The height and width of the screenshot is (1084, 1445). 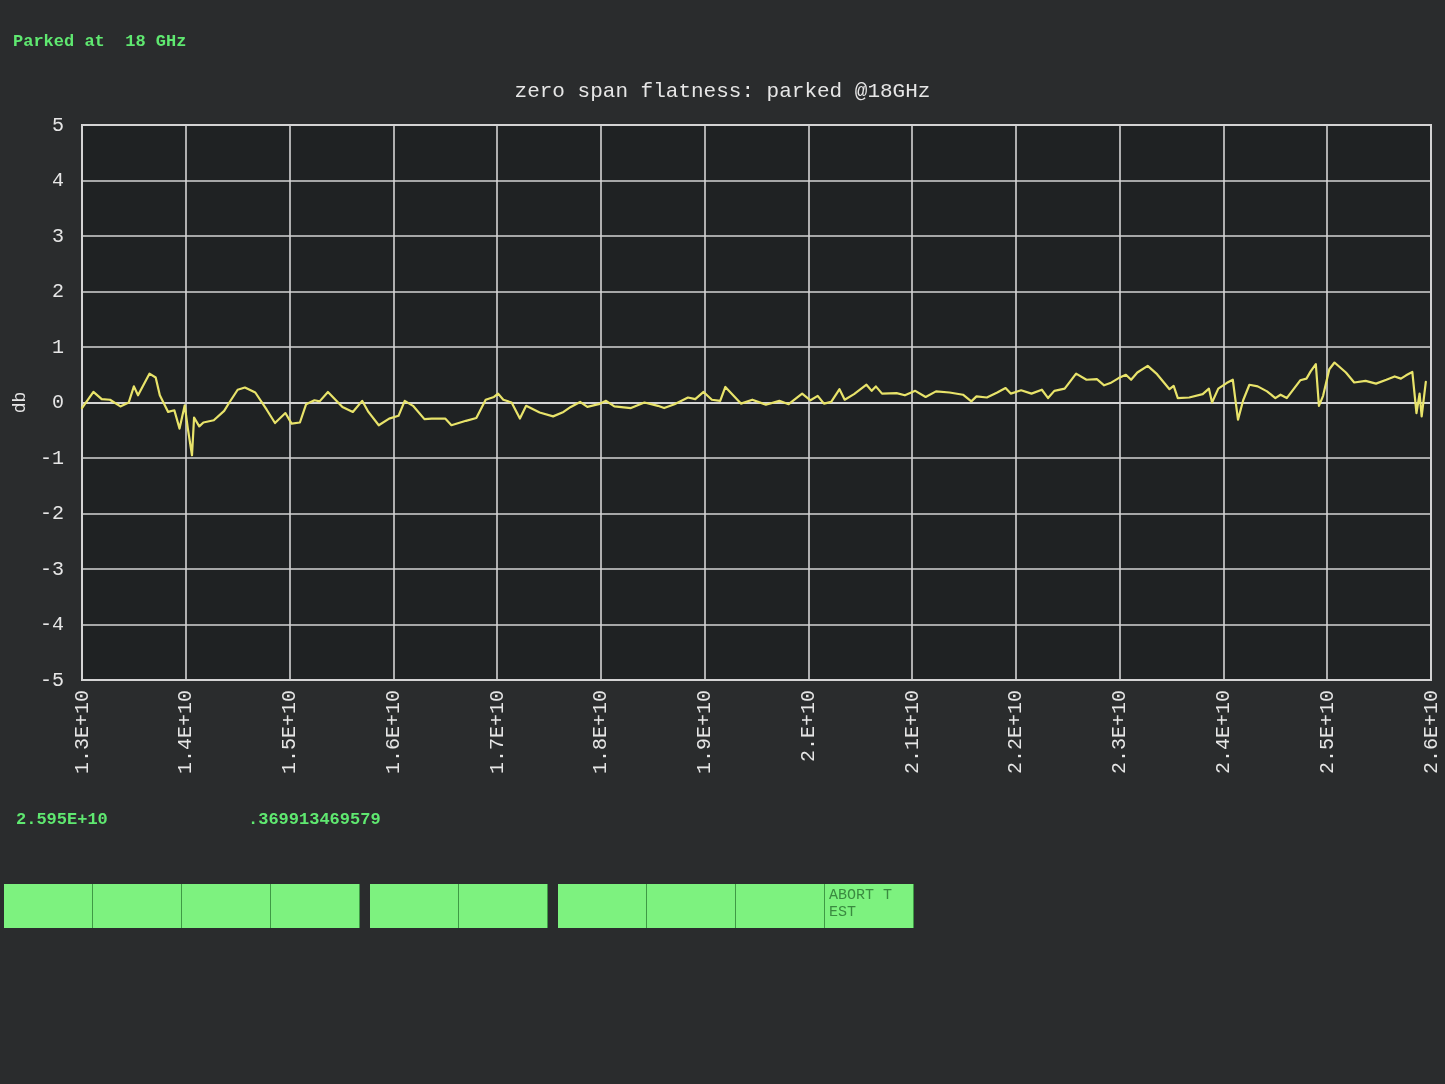 What do you see at coordinates (51, 513) in the screenshot?
I see `y-tick-label: -2` at bounding box center [51, 513].